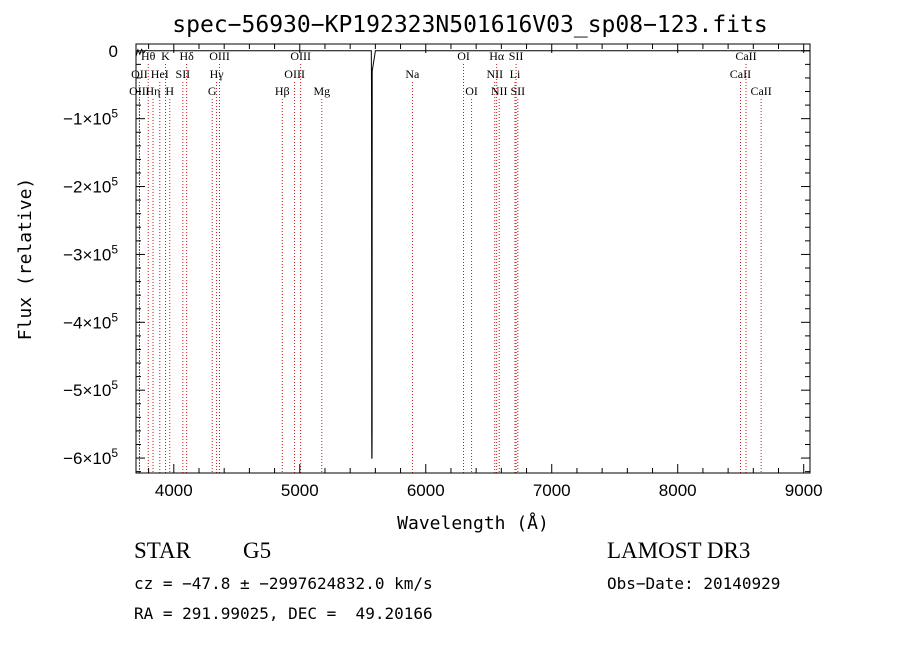 Image resolution: width=900 pixels, height=649 pixels. Describe the element at coordinates (679, 550) in the screenshot. I see `survey-name: LAMOST DR3` at that location.